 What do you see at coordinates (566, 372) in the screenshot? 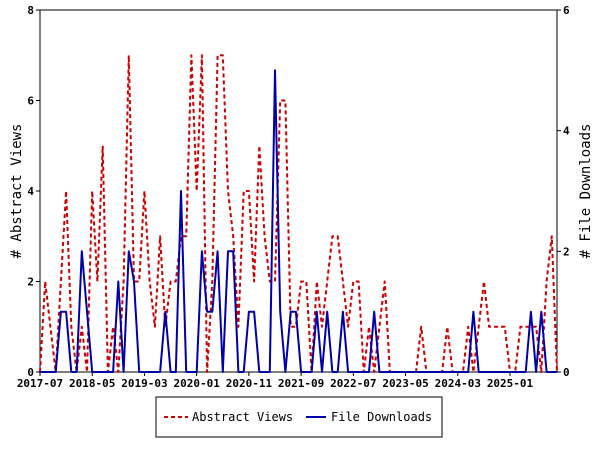
I see `y-right-tick-label: 0` at bounding box center [566, 372].